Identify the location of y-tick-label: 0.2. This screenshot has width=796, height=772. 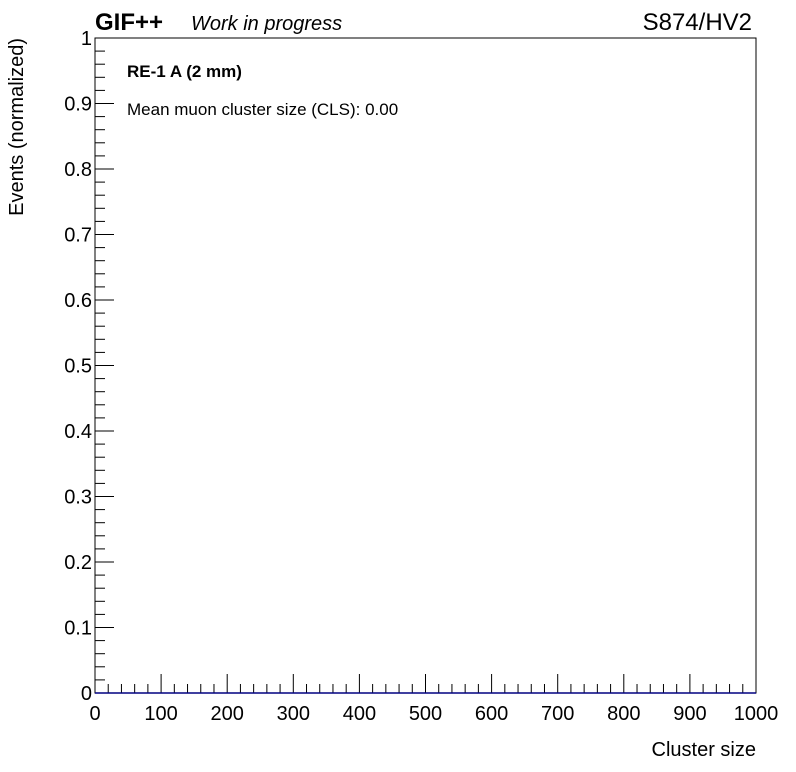
(78, 563).